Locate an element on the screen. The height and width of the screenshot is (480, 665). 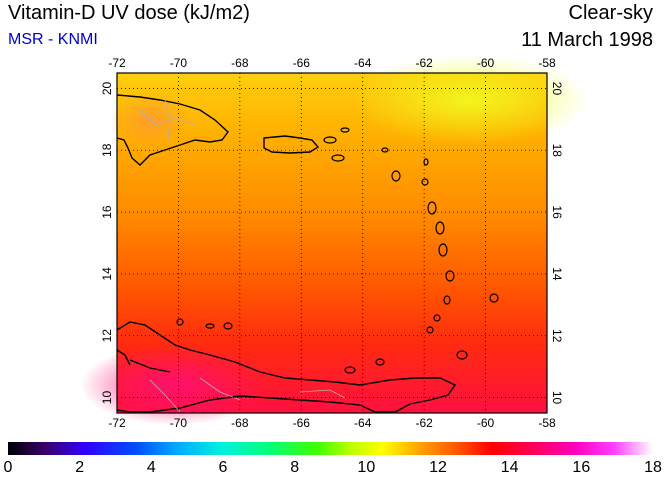
colorbar-tick-label: 6 is located at coordinates (223, 467).